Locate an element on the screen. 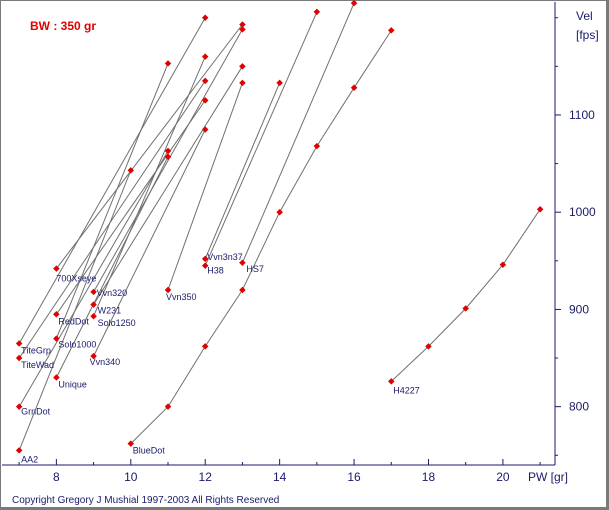  series-line-vvn340 is located at coordinates (149, 243).